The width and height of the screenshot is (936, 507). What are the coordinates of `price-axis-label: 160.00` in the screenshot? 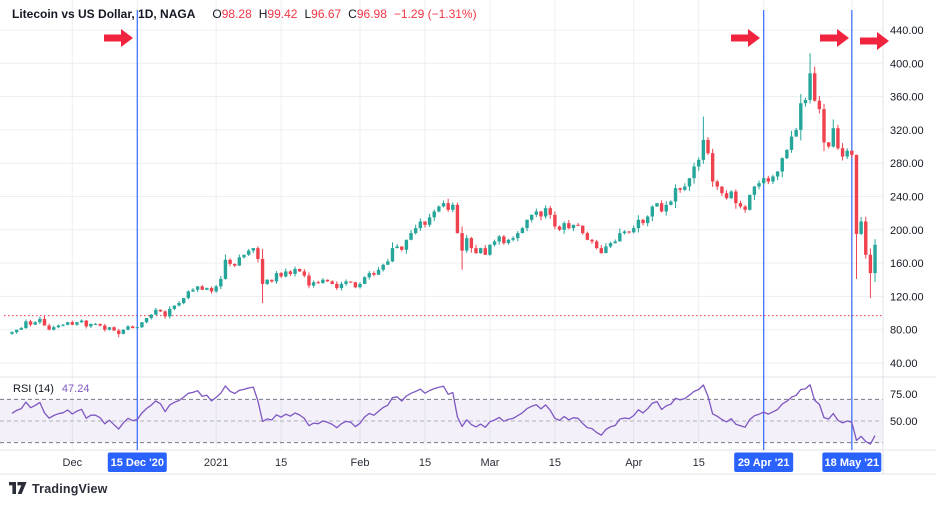 It's located at (907, 264).